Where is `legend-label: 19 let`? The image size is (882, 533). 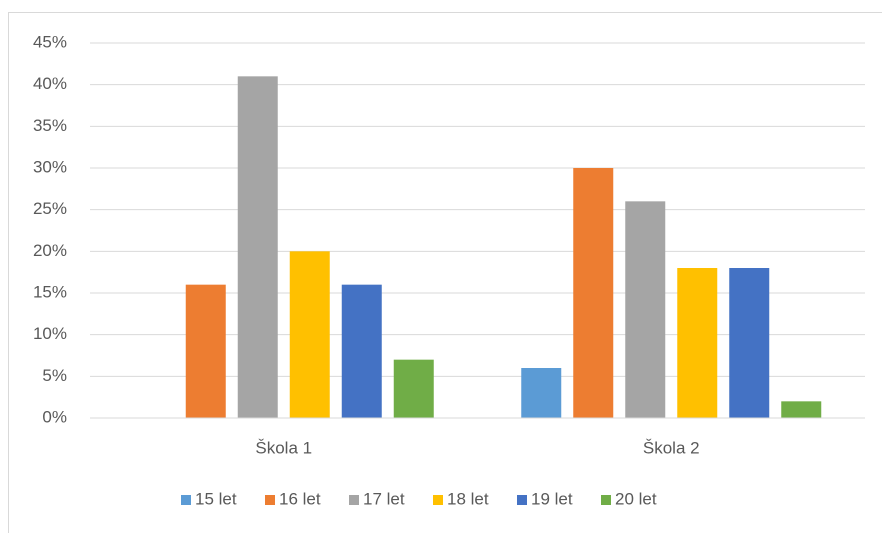
legend-label: 19 let is located at coordinates (552, 498).